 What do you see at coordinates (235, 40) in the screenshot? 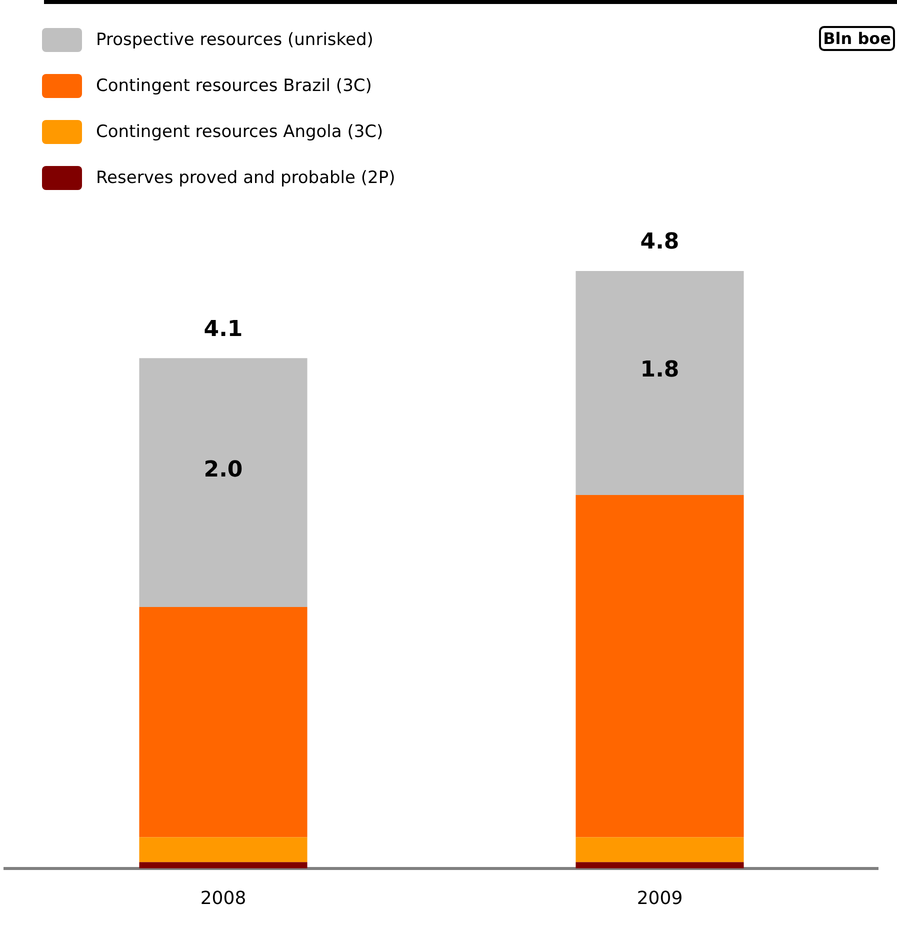
I see `legend-label: Prospective resources (unrisked)` at bounding box center [235, 40].